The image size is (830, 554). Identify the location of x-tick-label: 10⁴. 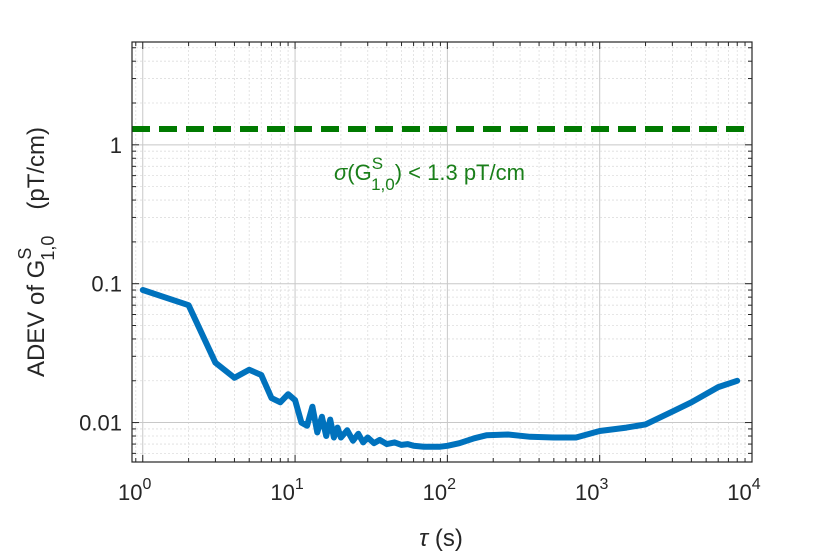
(743, 490).